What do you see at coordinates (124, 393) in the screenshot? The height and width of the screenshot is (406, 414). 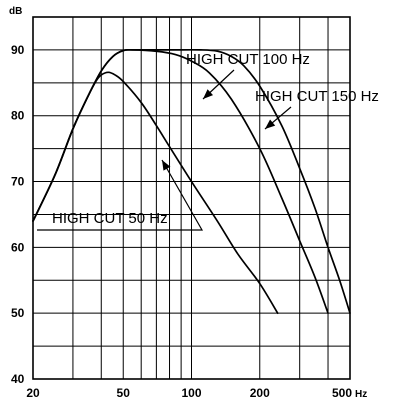 I see `x-tick-label-50: 50` at bounding box center [124, 393].